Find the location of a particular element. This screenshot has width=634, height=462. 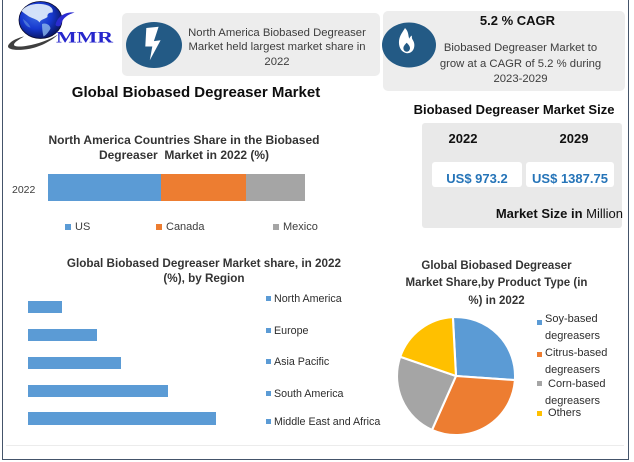

svg-text: MMR is located at coordinates (85, 38).